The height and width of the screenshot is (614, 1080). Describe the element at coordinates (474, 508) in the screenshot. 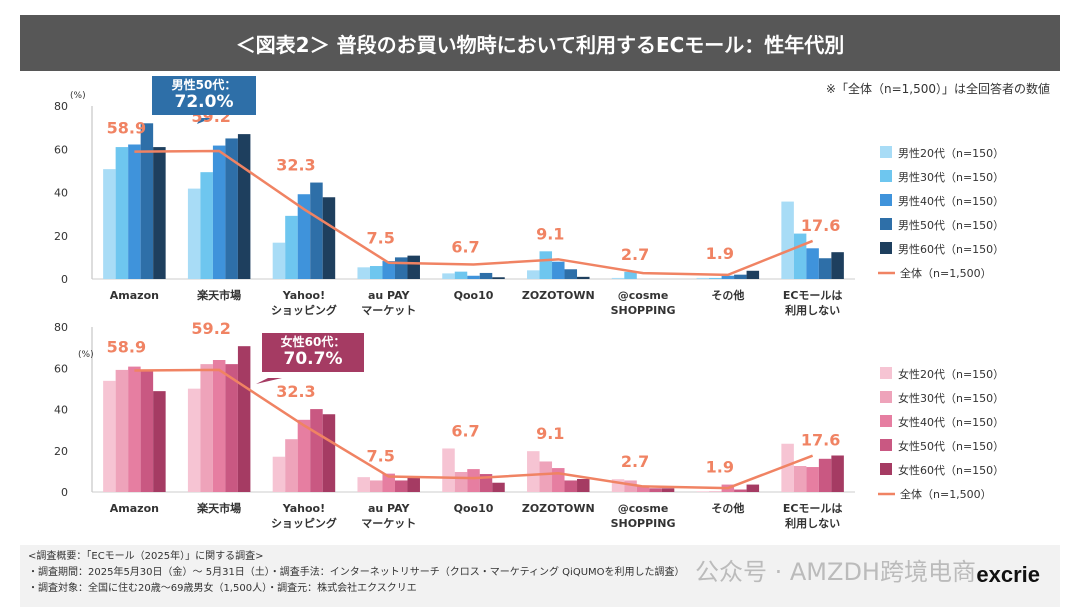

I see `category-label: Qoo10` at that location.